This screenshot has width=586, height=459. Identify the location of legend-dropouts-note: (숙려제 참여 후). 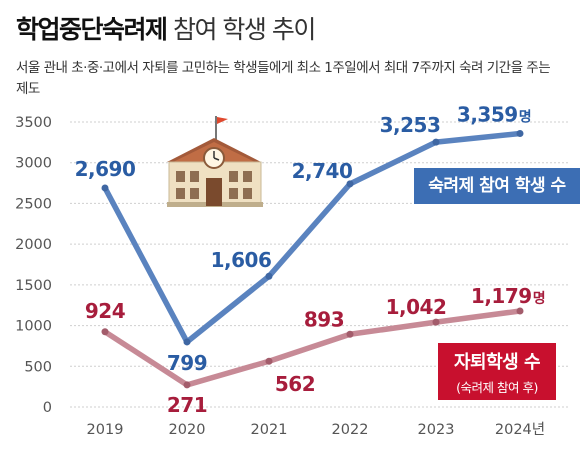
(497, 387).